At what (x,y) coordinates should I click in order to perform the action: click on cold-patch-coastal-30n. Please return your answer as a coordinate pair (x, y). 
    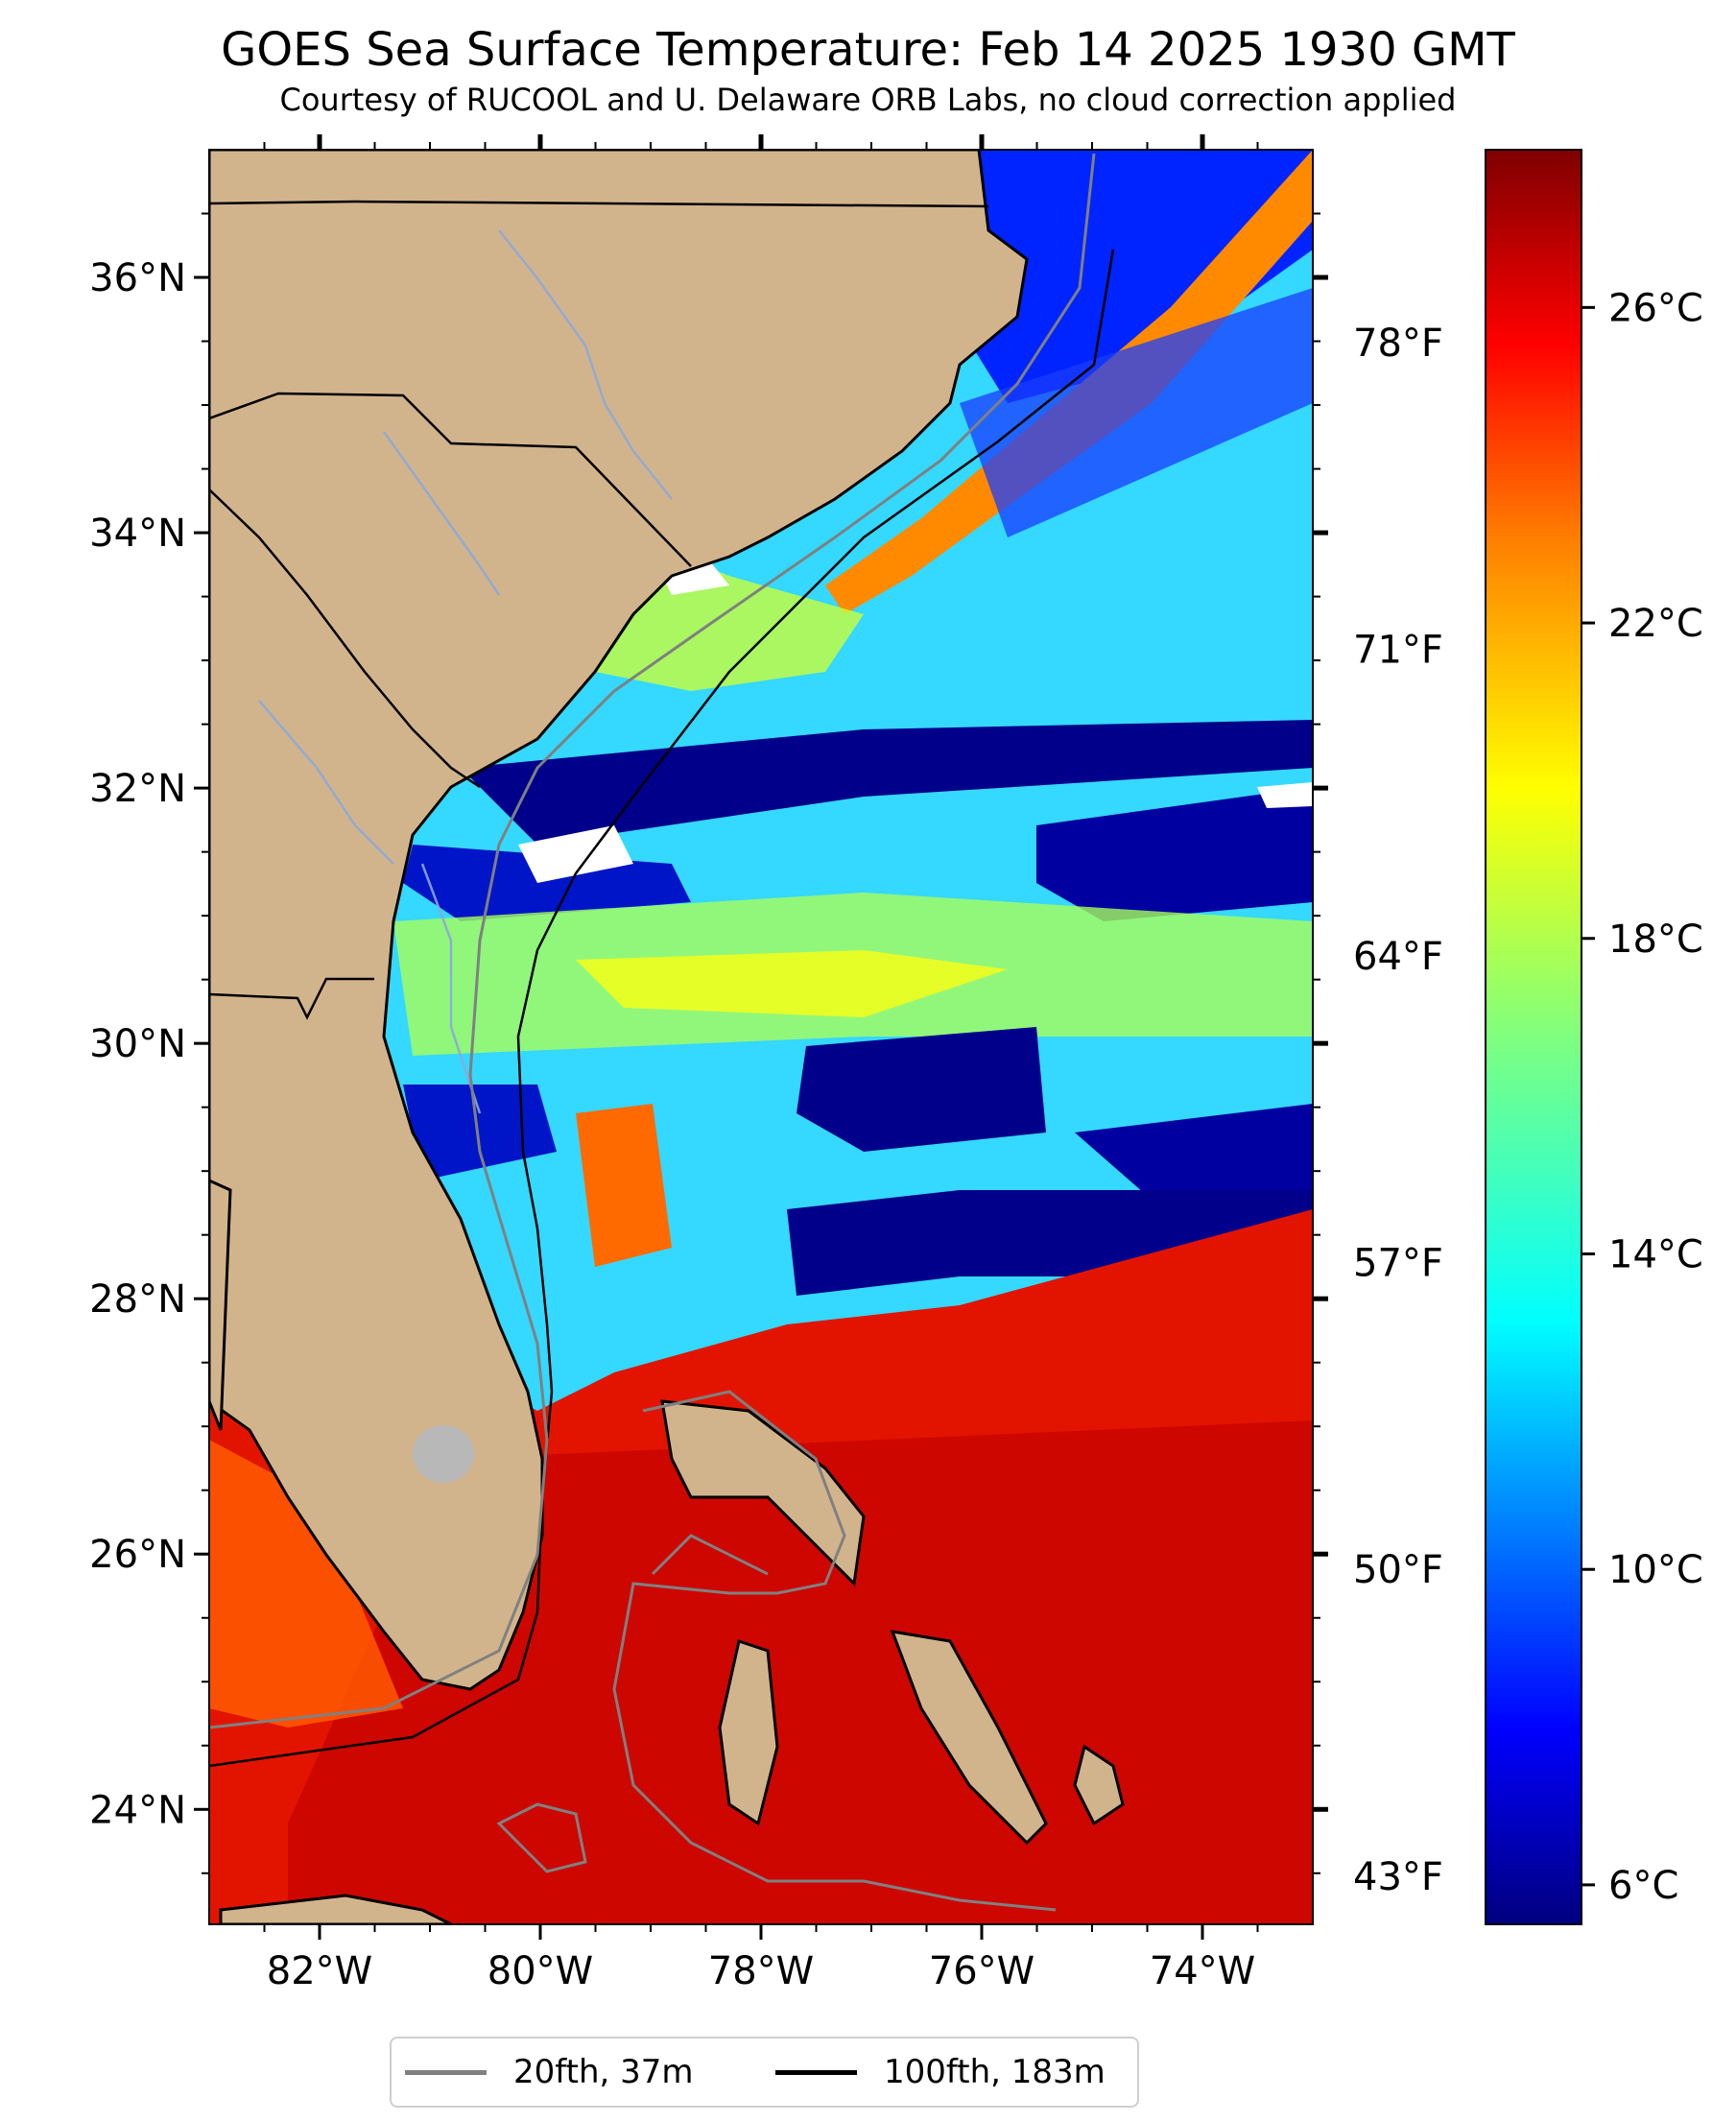
    Looking at the image, I should click on (480, 1132).